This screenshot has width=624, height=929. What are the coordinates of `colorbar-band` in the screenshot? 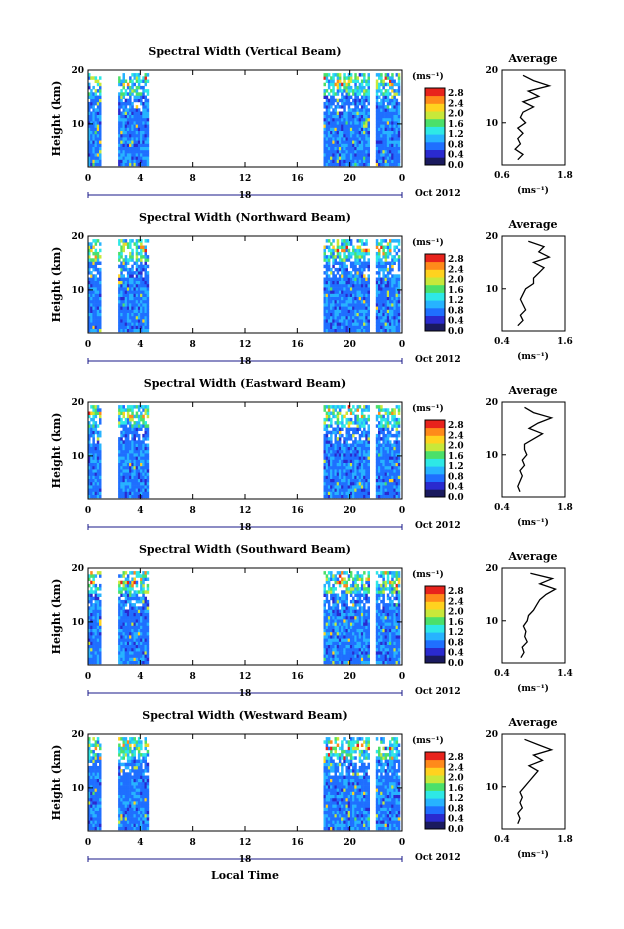 It's located at (435, 291).